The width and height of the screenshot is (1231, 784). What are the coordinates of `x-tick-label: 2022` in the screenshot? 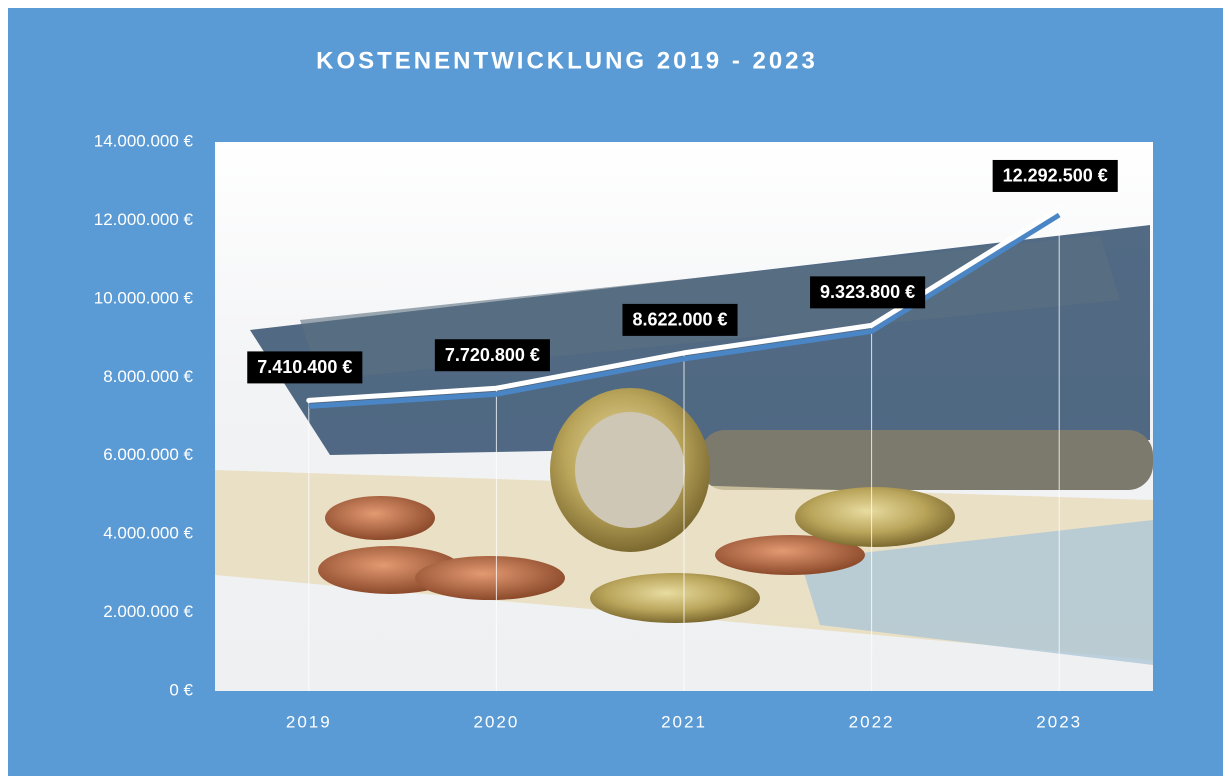 It's located at (872, 721).